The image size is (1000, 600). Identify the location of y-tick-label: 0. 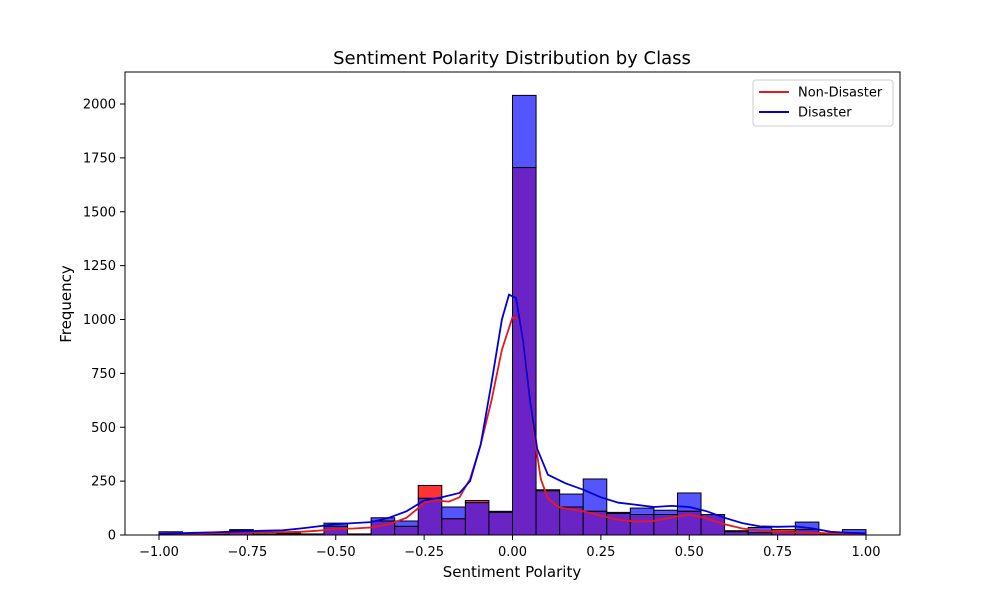
(112, 536).